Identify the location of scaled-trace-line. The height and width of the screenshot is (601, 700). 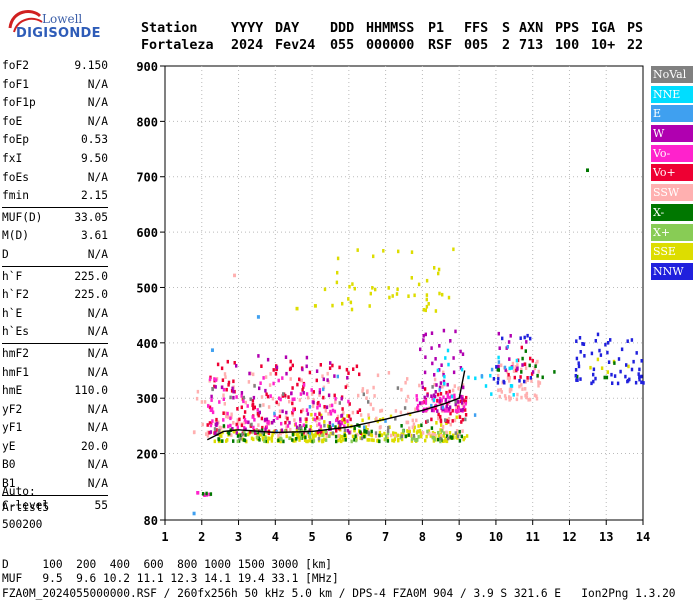
(336, 405).